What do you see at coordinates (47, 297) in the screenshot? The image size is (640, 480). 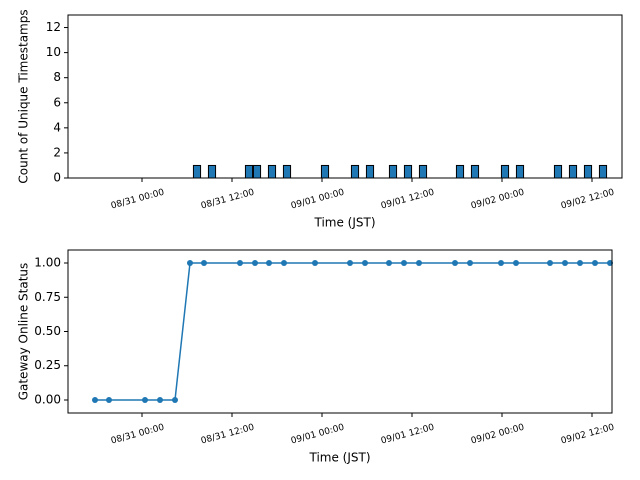 I see `y-tick-label: 0.75` at bounding box center [47, 297].